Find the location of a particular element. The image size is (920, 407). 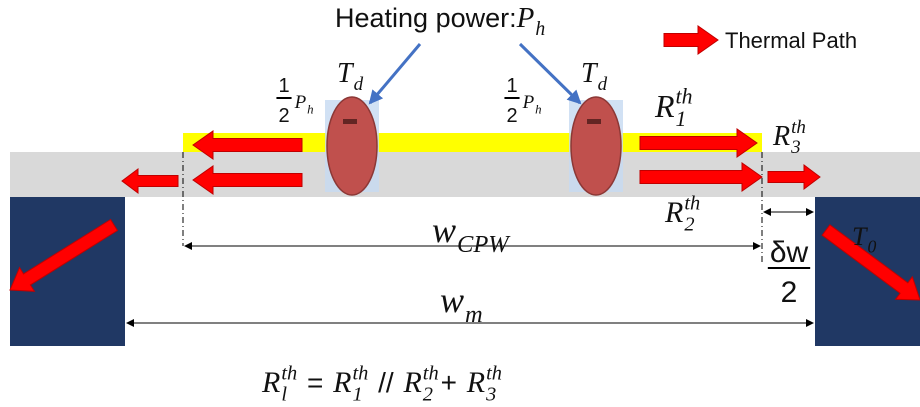

formula-operator: // is located at coordinates (385, 382).